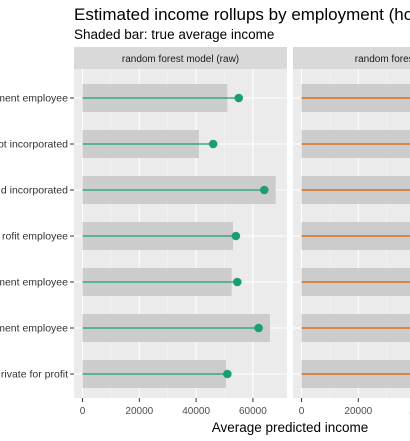  I want to click on facet-strip-label: random forest mode, so click(382, 59).